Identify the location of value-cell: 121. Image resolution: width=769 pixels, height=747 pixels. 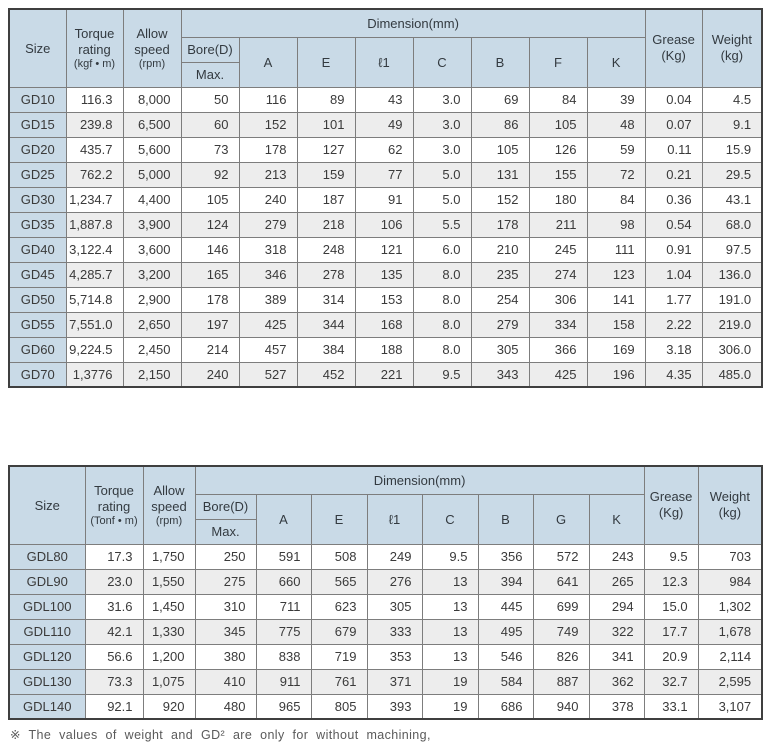
(384, 249).